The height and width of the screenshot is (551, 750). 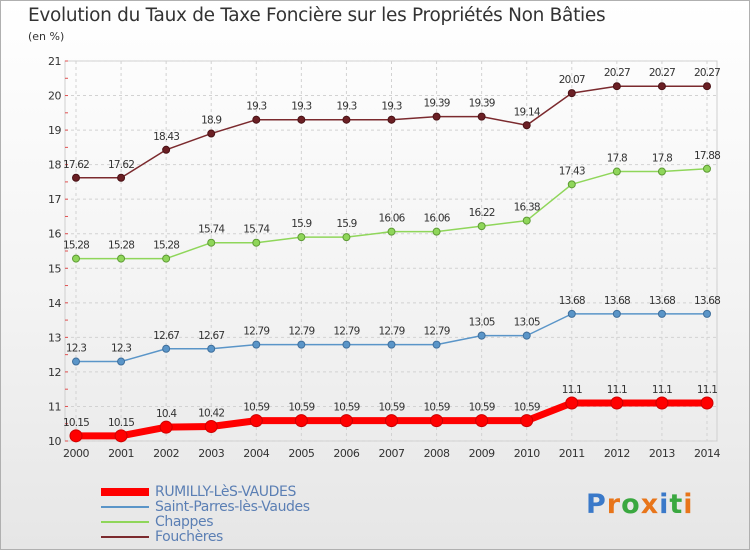 What do you see at coordinates (189, 537) in the screenshot?
I see `legend-label: Fouchères` at bounding box center [189, 537].